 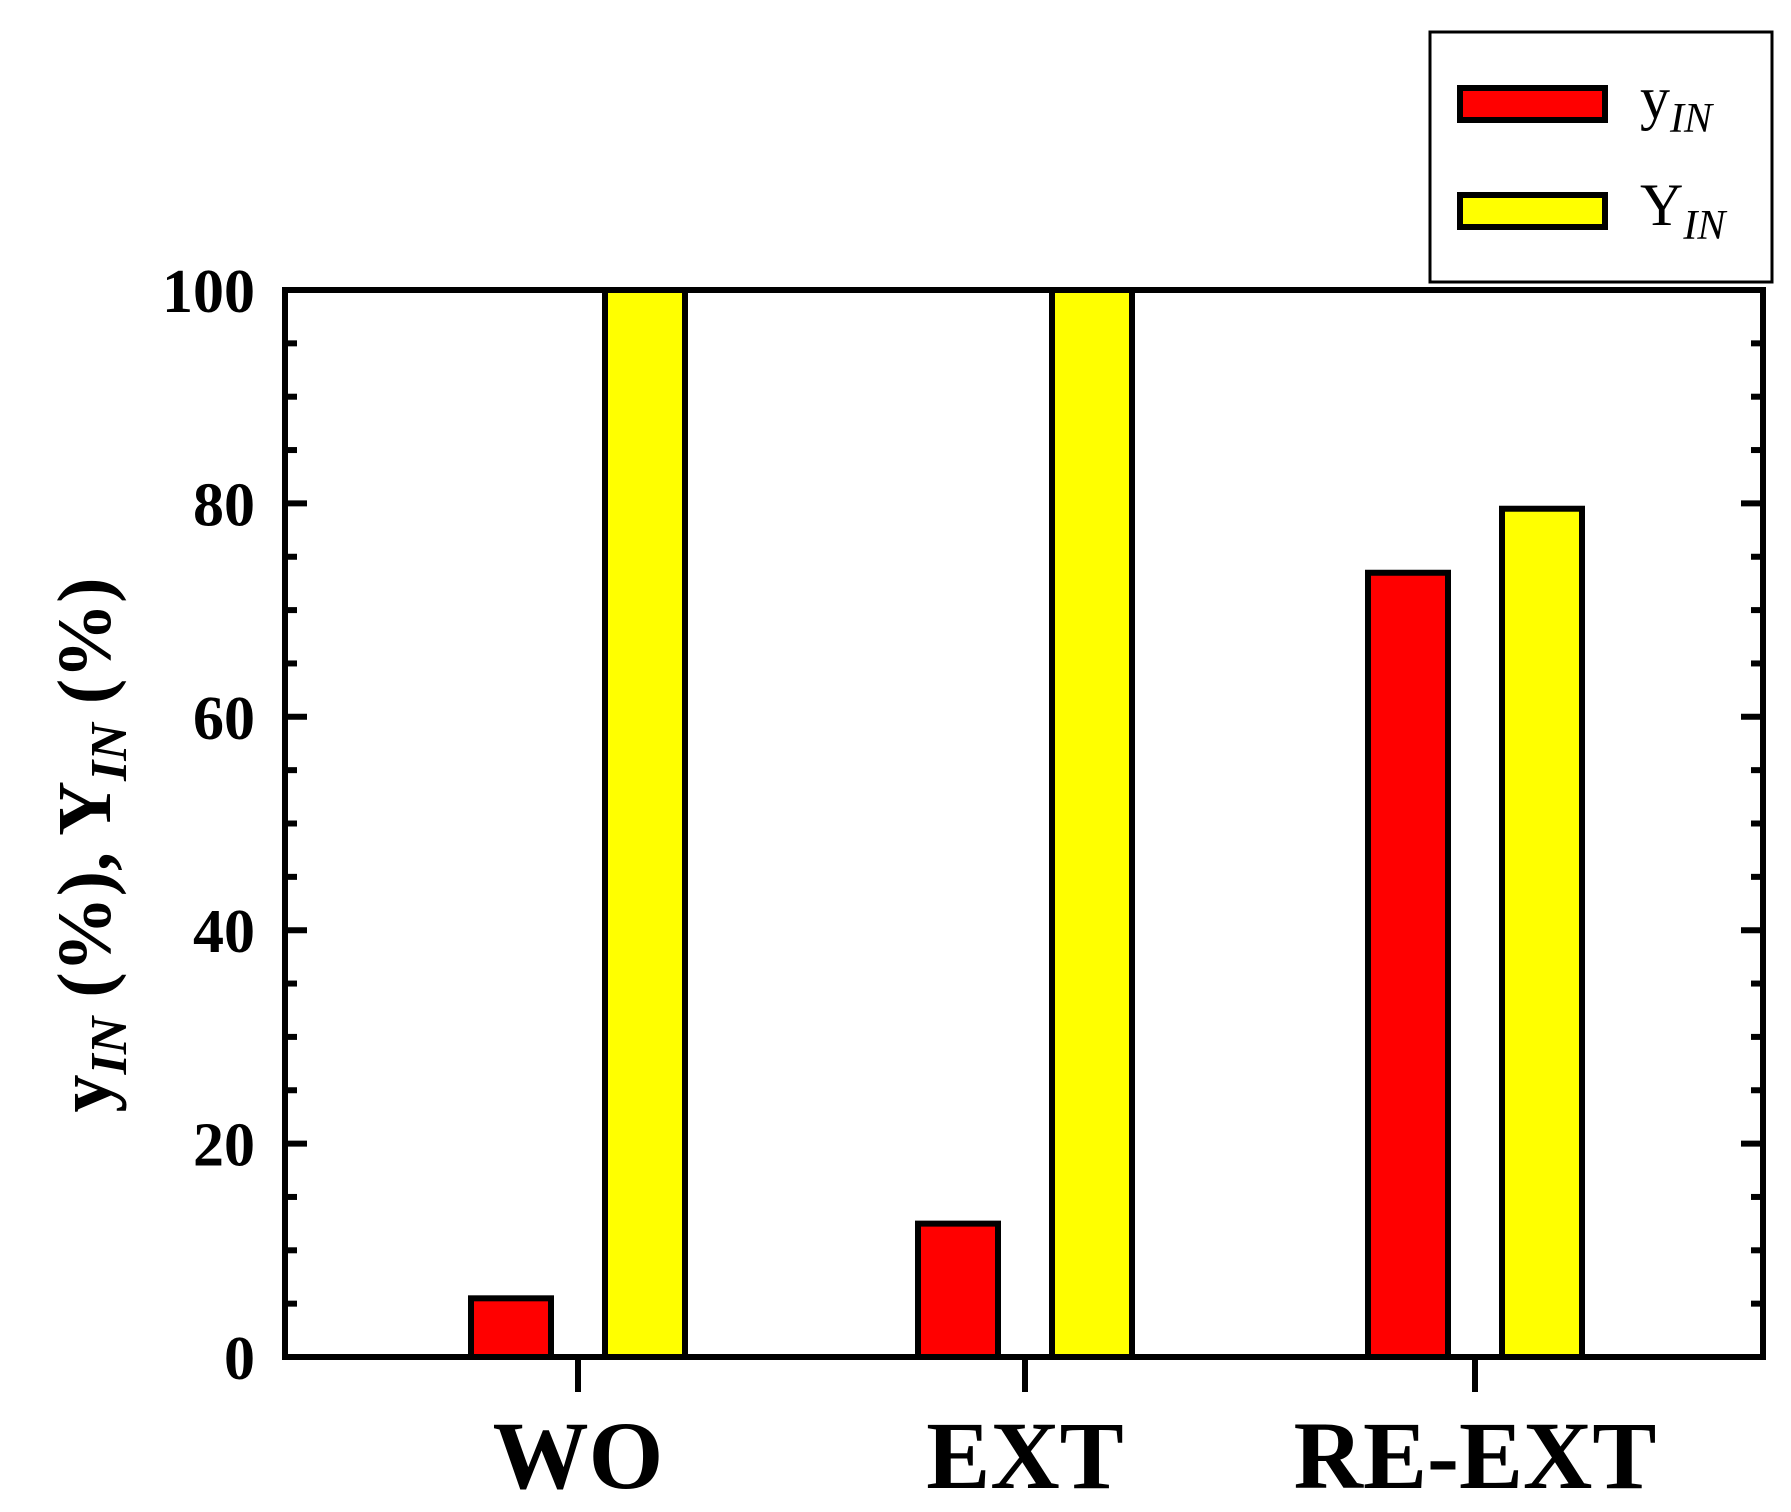 What do you see at coordinates (1024, 1455) in the screenshot?
I see `x-category-label: EXT` at bounding box center [1024, 1455].